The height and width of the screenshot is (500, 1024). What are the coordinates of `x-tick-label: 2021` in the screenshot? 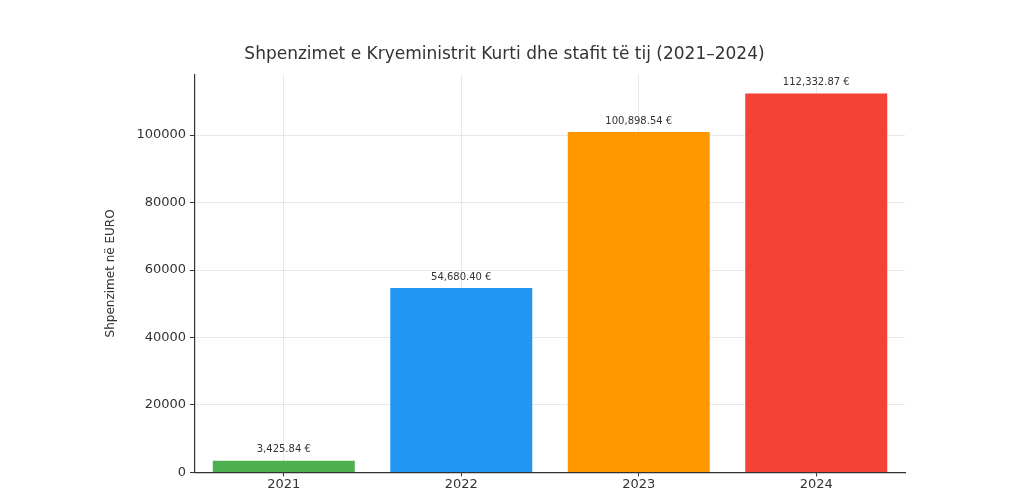 It's located at (284, 483).